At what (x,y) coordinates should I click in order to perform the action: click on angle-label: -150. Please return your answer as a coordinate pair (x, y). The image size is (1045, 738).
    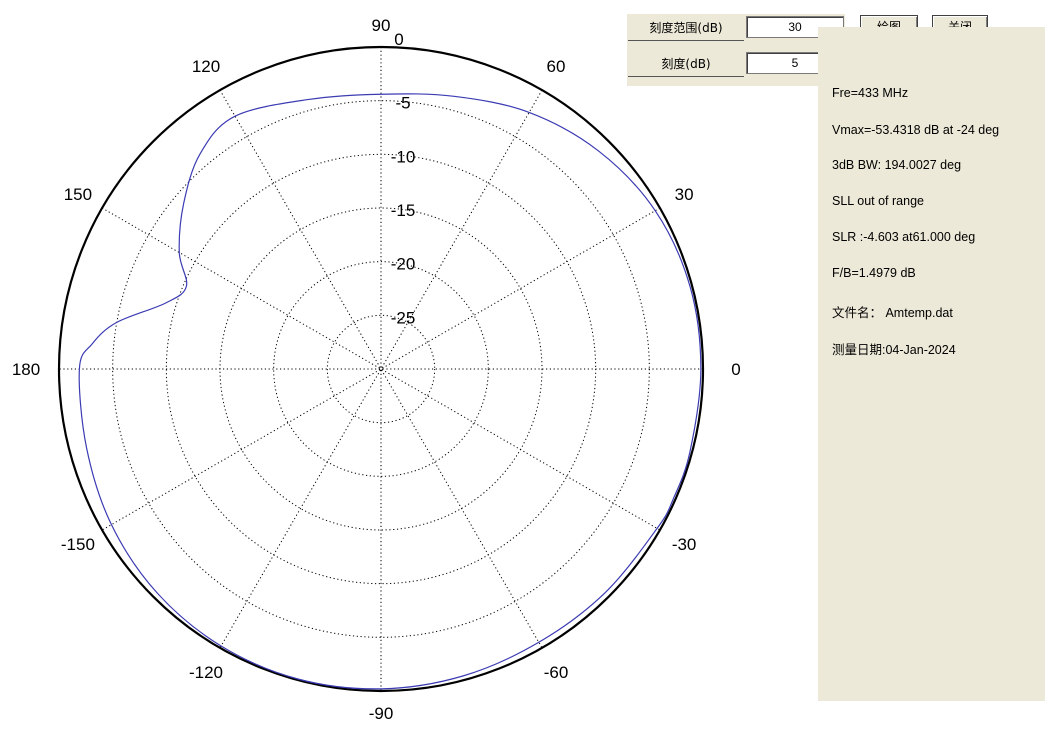
    Looking at the image, I should click on (78, 544).